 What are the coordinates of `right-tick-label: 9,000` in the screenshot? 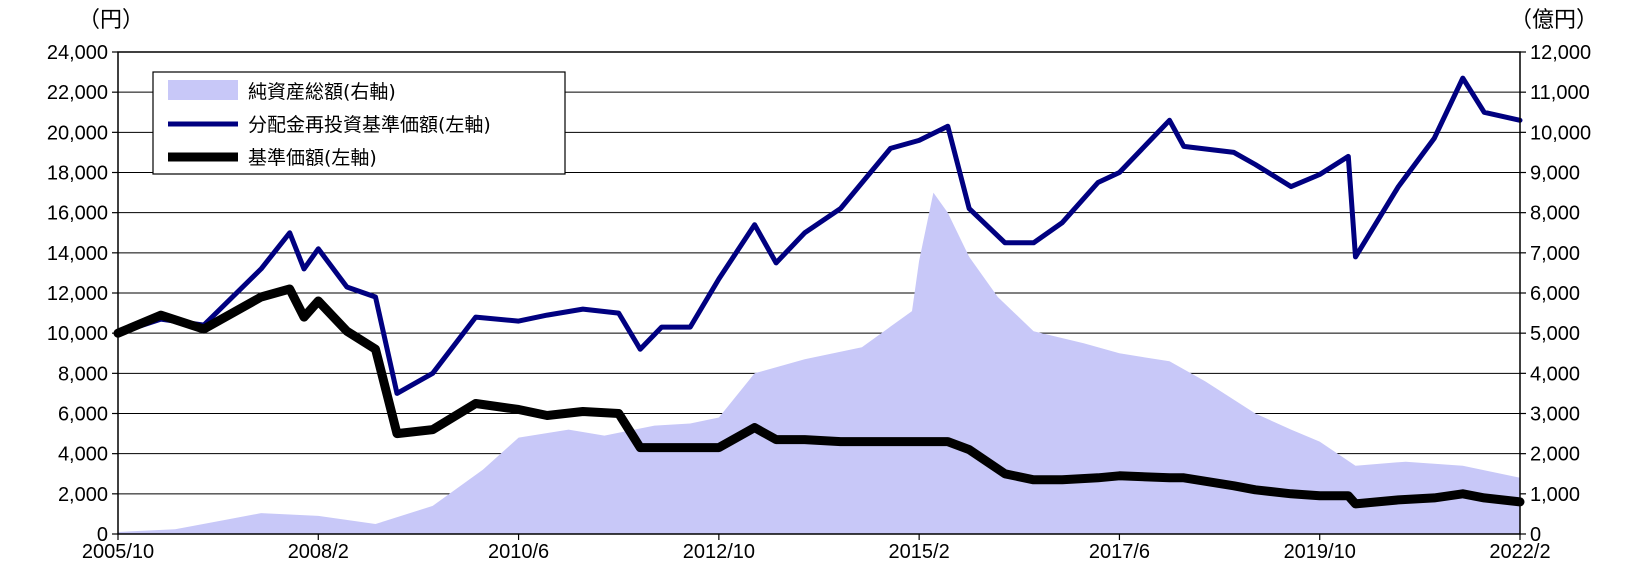 It's located at (1555, 174).